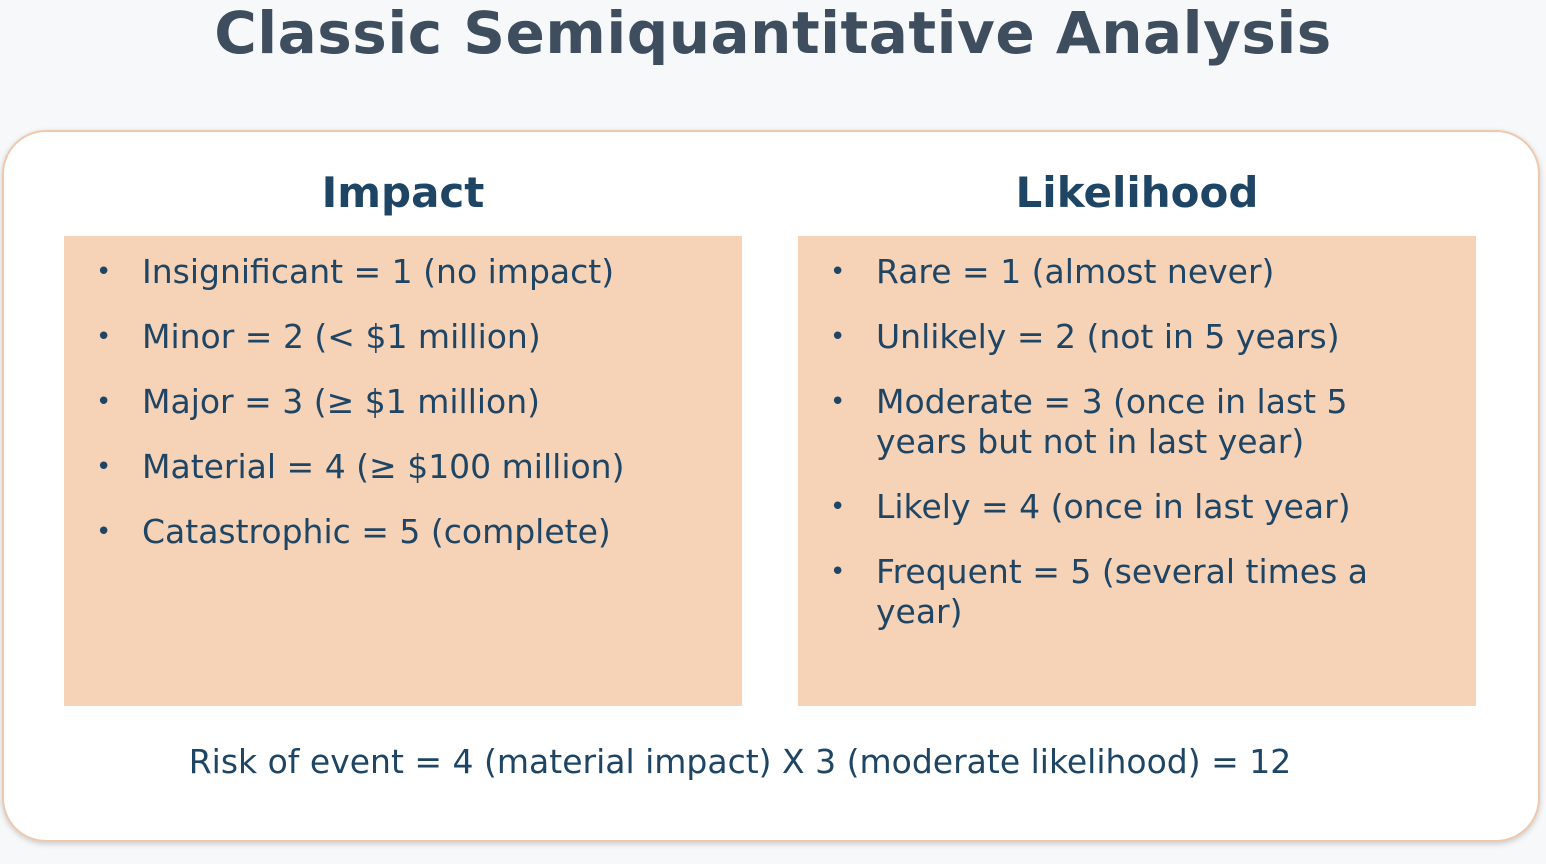 The width and height of the screenshot is (1546, 864). I want to click on likelihood-item: • Unlikely = 2 (not in 5 years), so click(1137, 337).